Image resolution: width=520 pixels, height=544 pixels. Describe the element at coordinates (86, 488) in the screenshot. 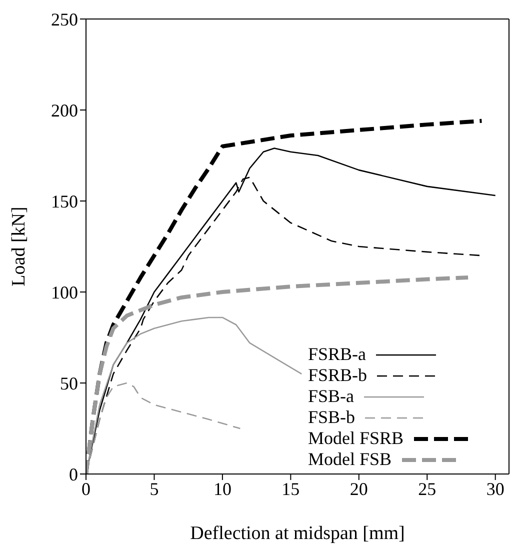

I see `x-tick-label: 0` at that location.